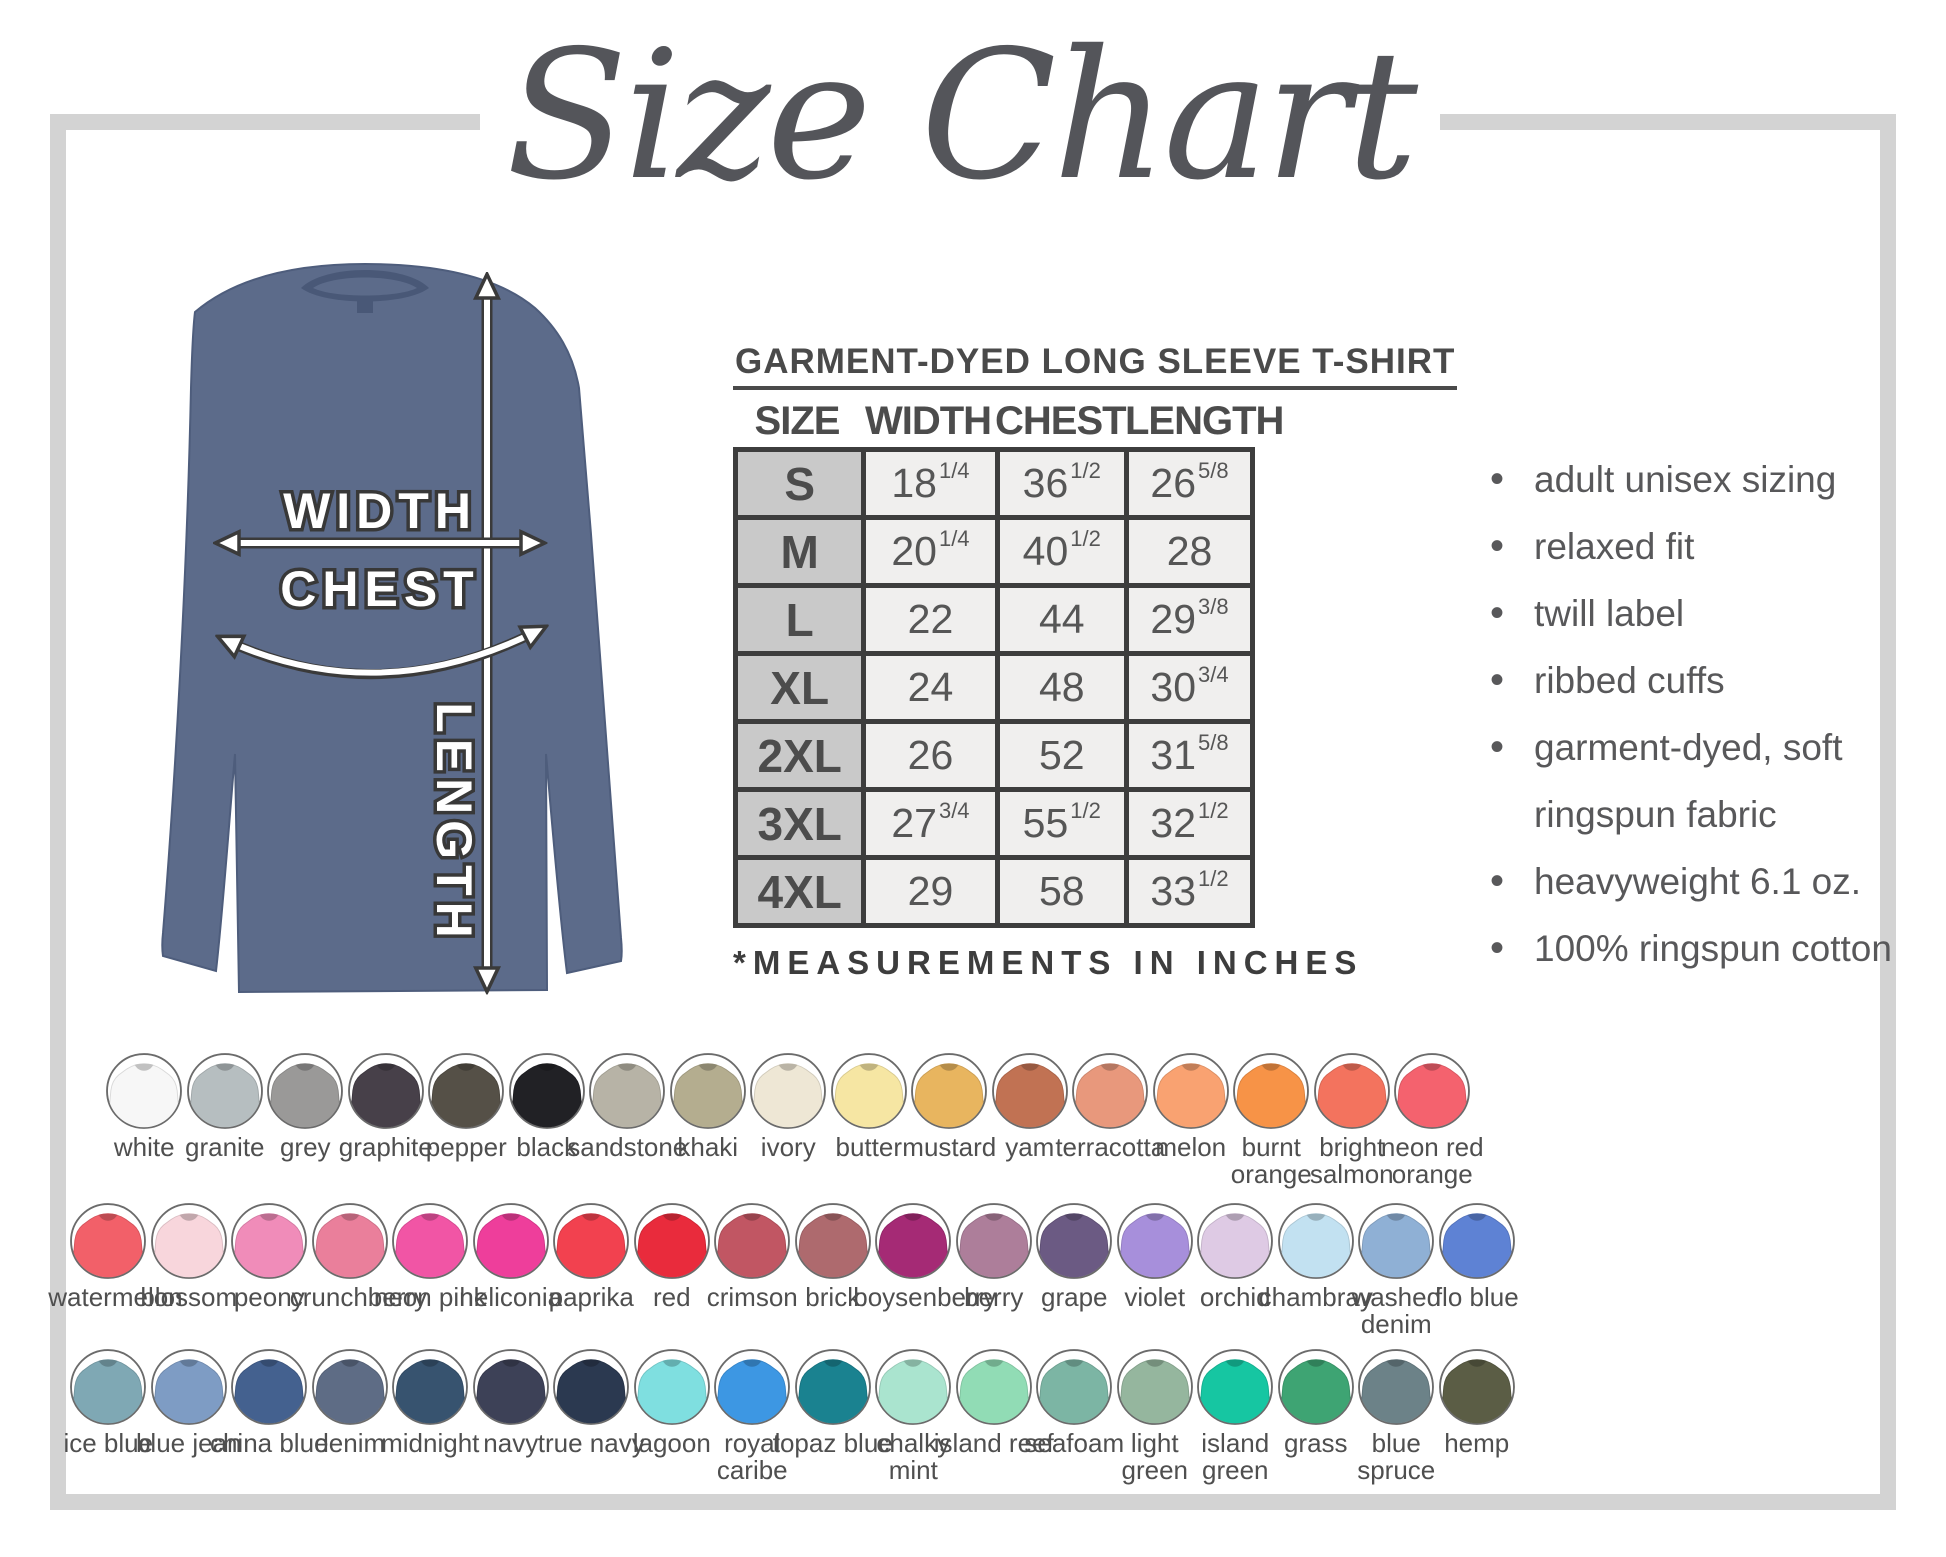 This screenshot has width=1946, height=1557. Describe the element at coordinates (269, 1418) in the screenshot. I see `swatch-china-blue: china blue` at that location.